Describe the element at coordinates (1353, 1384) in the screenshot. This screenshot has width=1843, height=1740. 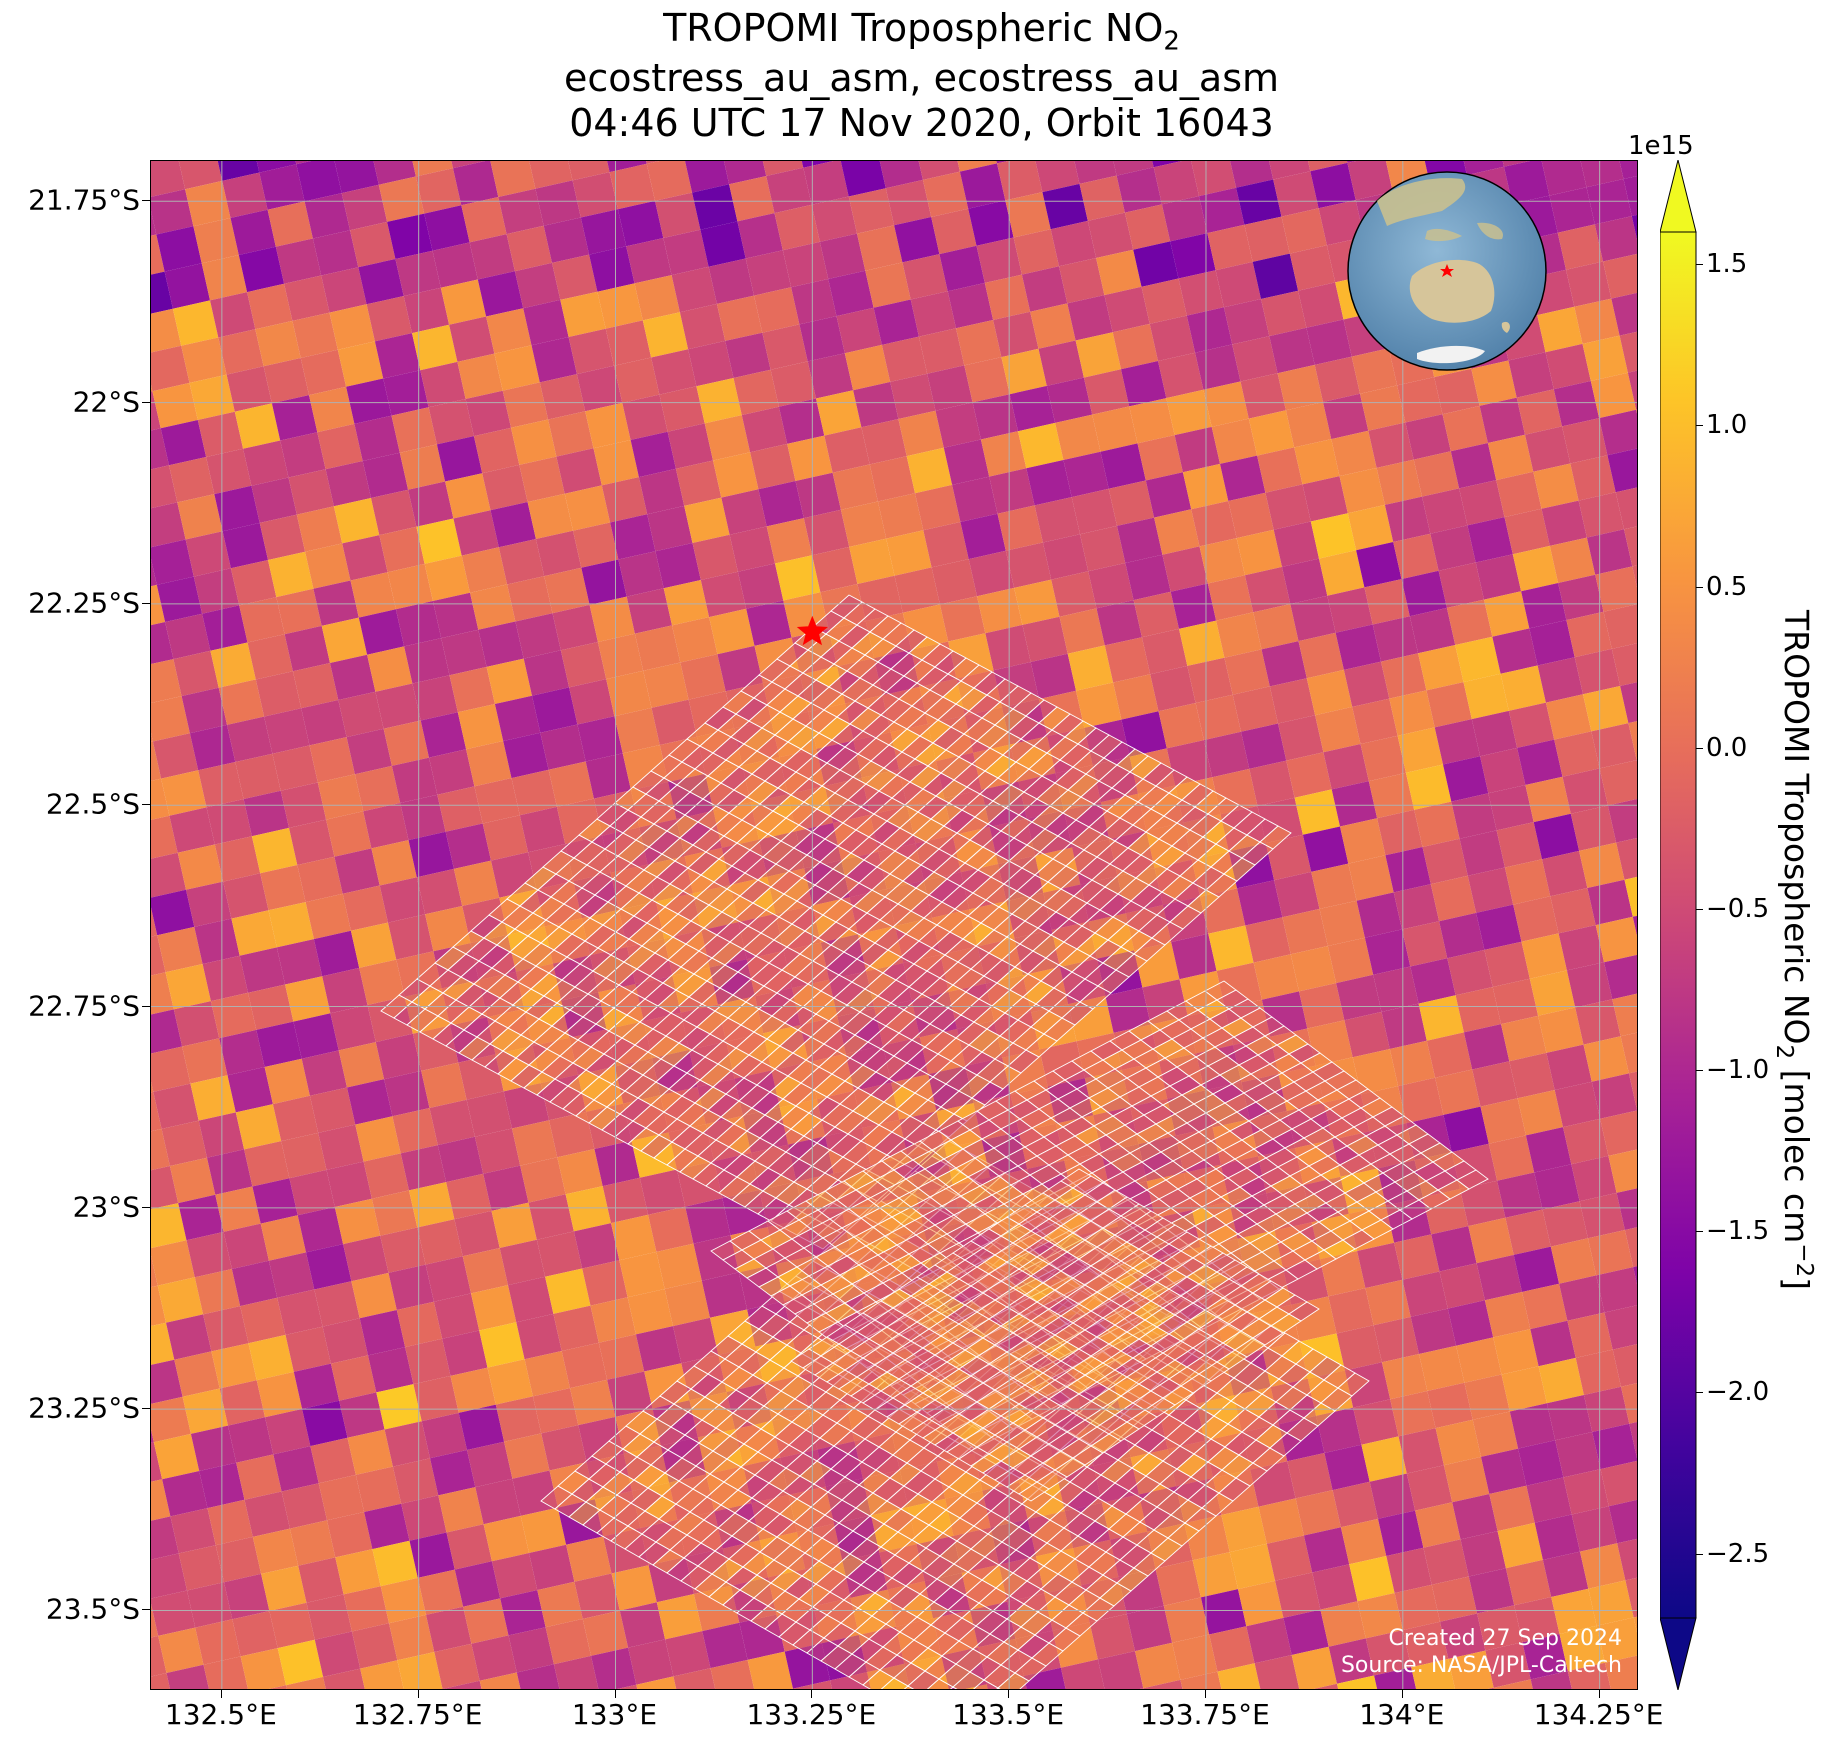
I see `footprint-cell` at that location.